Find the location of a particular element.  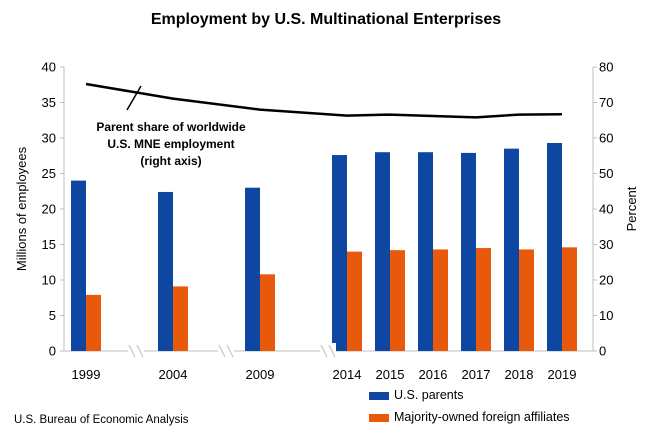

right-tick-label: 50 is located at coordinates (606, 173).